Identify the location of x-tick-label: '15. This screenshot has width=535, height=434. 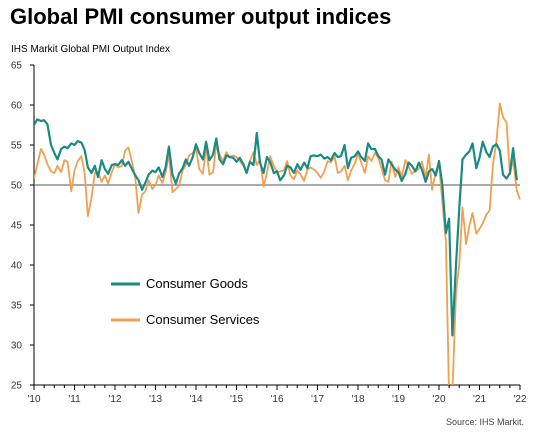
(236, 399).